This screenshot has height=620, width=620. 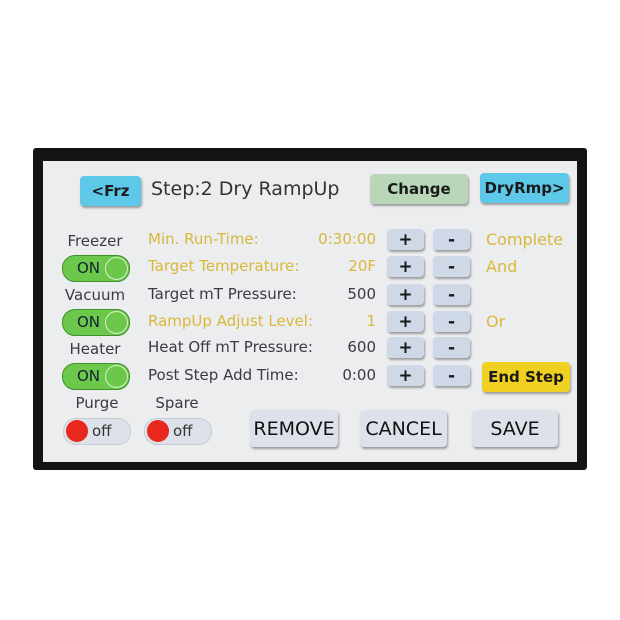 I want to click on param-label: RampUp Adjust Level:, so click(x=230, y=321).